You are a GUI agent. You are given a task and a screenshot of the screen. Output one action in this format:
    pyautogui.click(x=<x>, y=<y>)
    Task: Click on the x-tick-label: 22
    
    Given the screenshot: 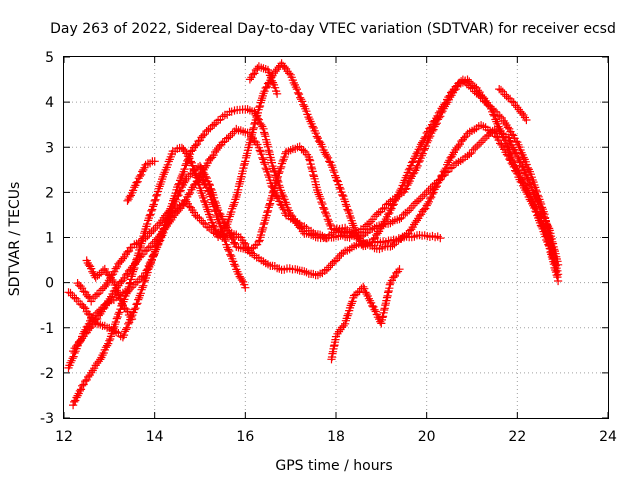 What is the action you would take?
    pyautogui.click(x=517, y=437)
    